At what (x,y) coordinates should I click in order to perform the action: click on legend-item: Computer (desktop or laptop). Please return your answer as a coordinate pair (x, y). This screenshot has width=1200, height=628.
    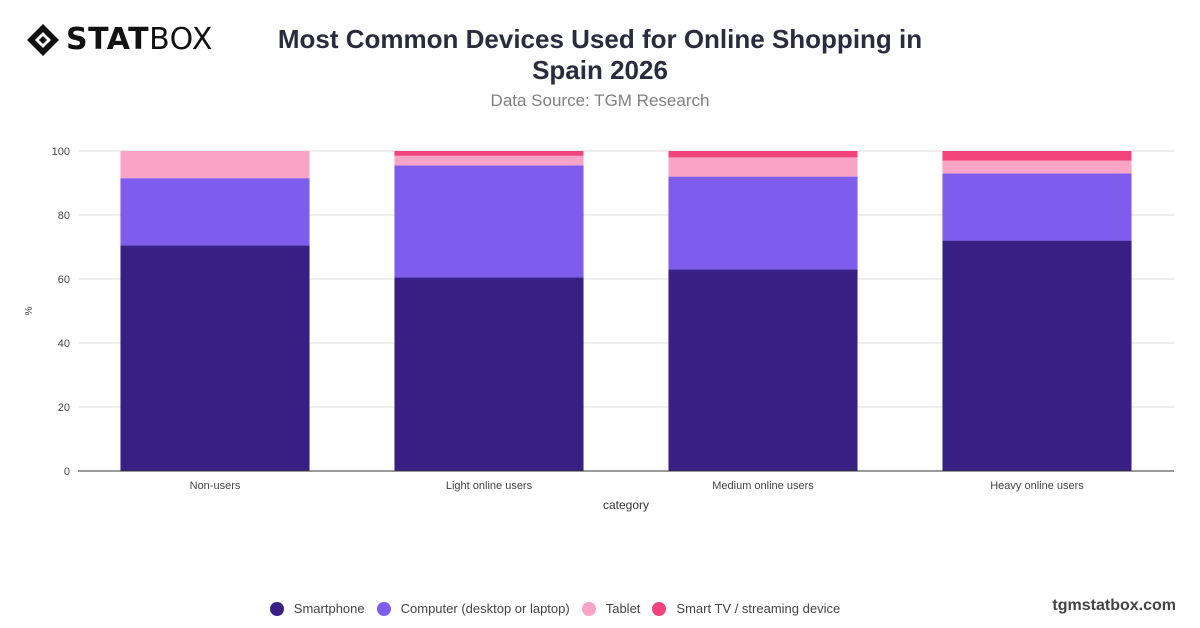
    Looking at the image, I should click on (473, 608).